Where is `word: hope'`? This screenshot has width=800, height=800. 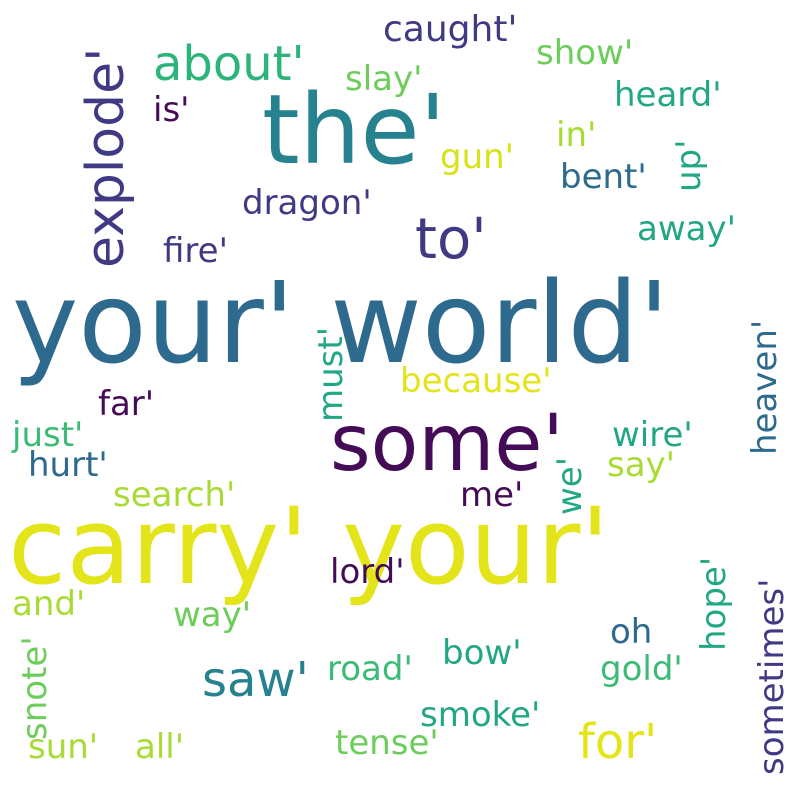 word: hope' is located at coordinates (714, 603).